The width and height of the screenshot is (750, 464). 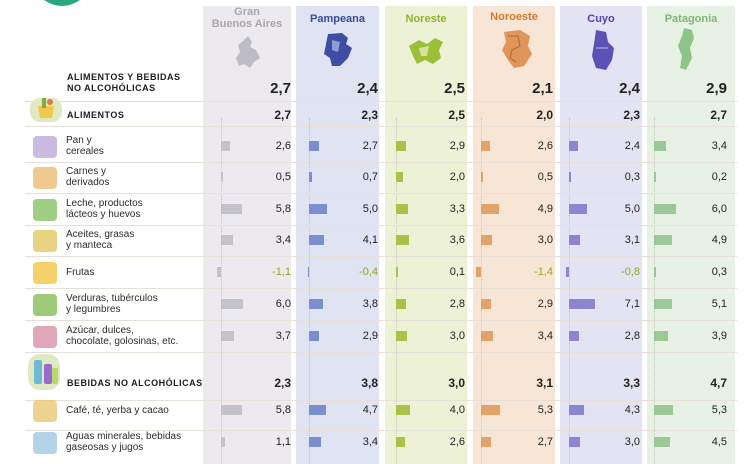 What do you see at coordinates (514, 17) in the screenshot?
I see `region-header-noroeste: Noroeste` at bounding box center [514, 17].